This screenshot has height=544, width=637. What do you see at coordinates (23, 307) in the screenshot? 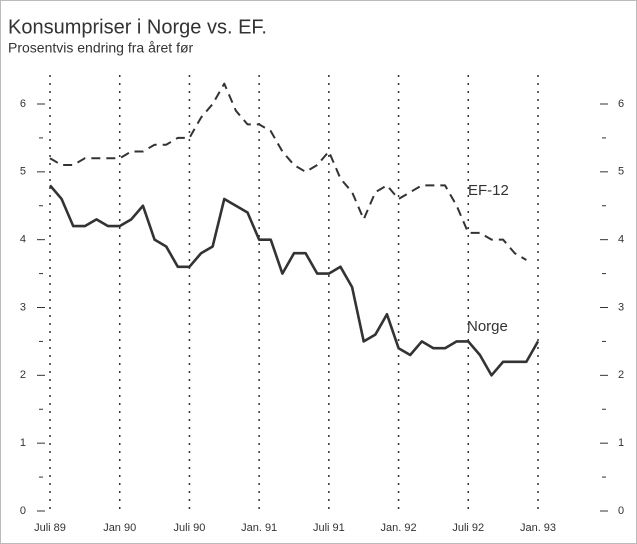
I see `y-tick-label: 3` at bounding box center [23, 307].